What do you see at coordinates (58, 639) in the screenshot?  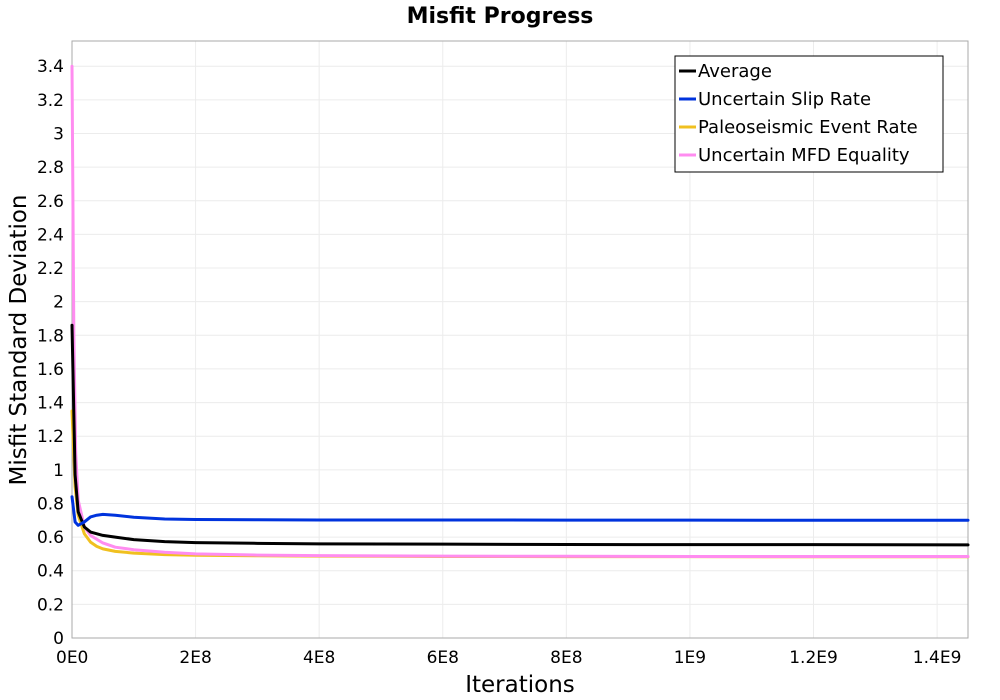 I see `y-tick-label: 0` at bounding box center [58, 639].